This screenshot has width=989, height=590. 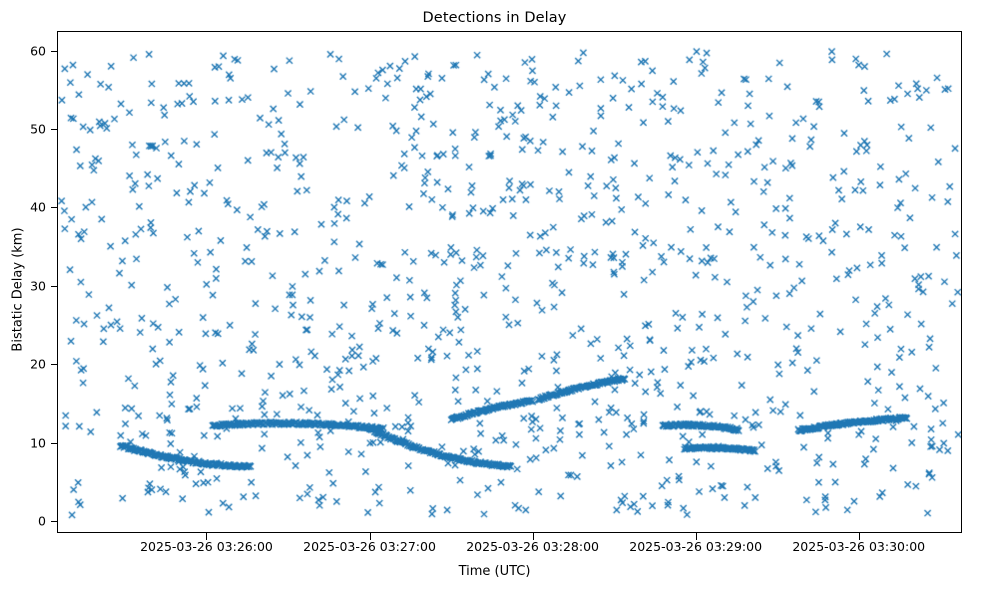 I want to click on y-axis-tick-labels: 0 10 20 30 40 50 60, so click(x=23, y=295).